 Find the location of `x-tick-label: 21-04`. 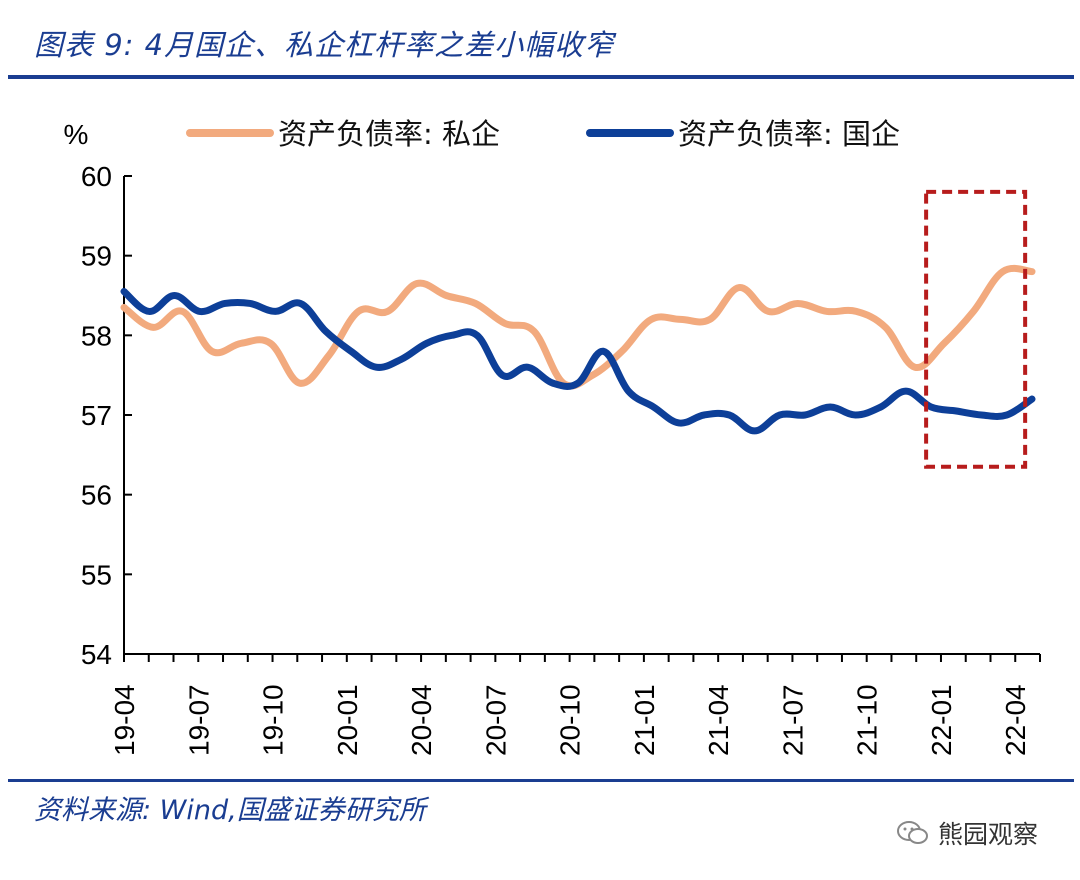

x-tick-label: 21-04 is located at coordinates (718, 720).